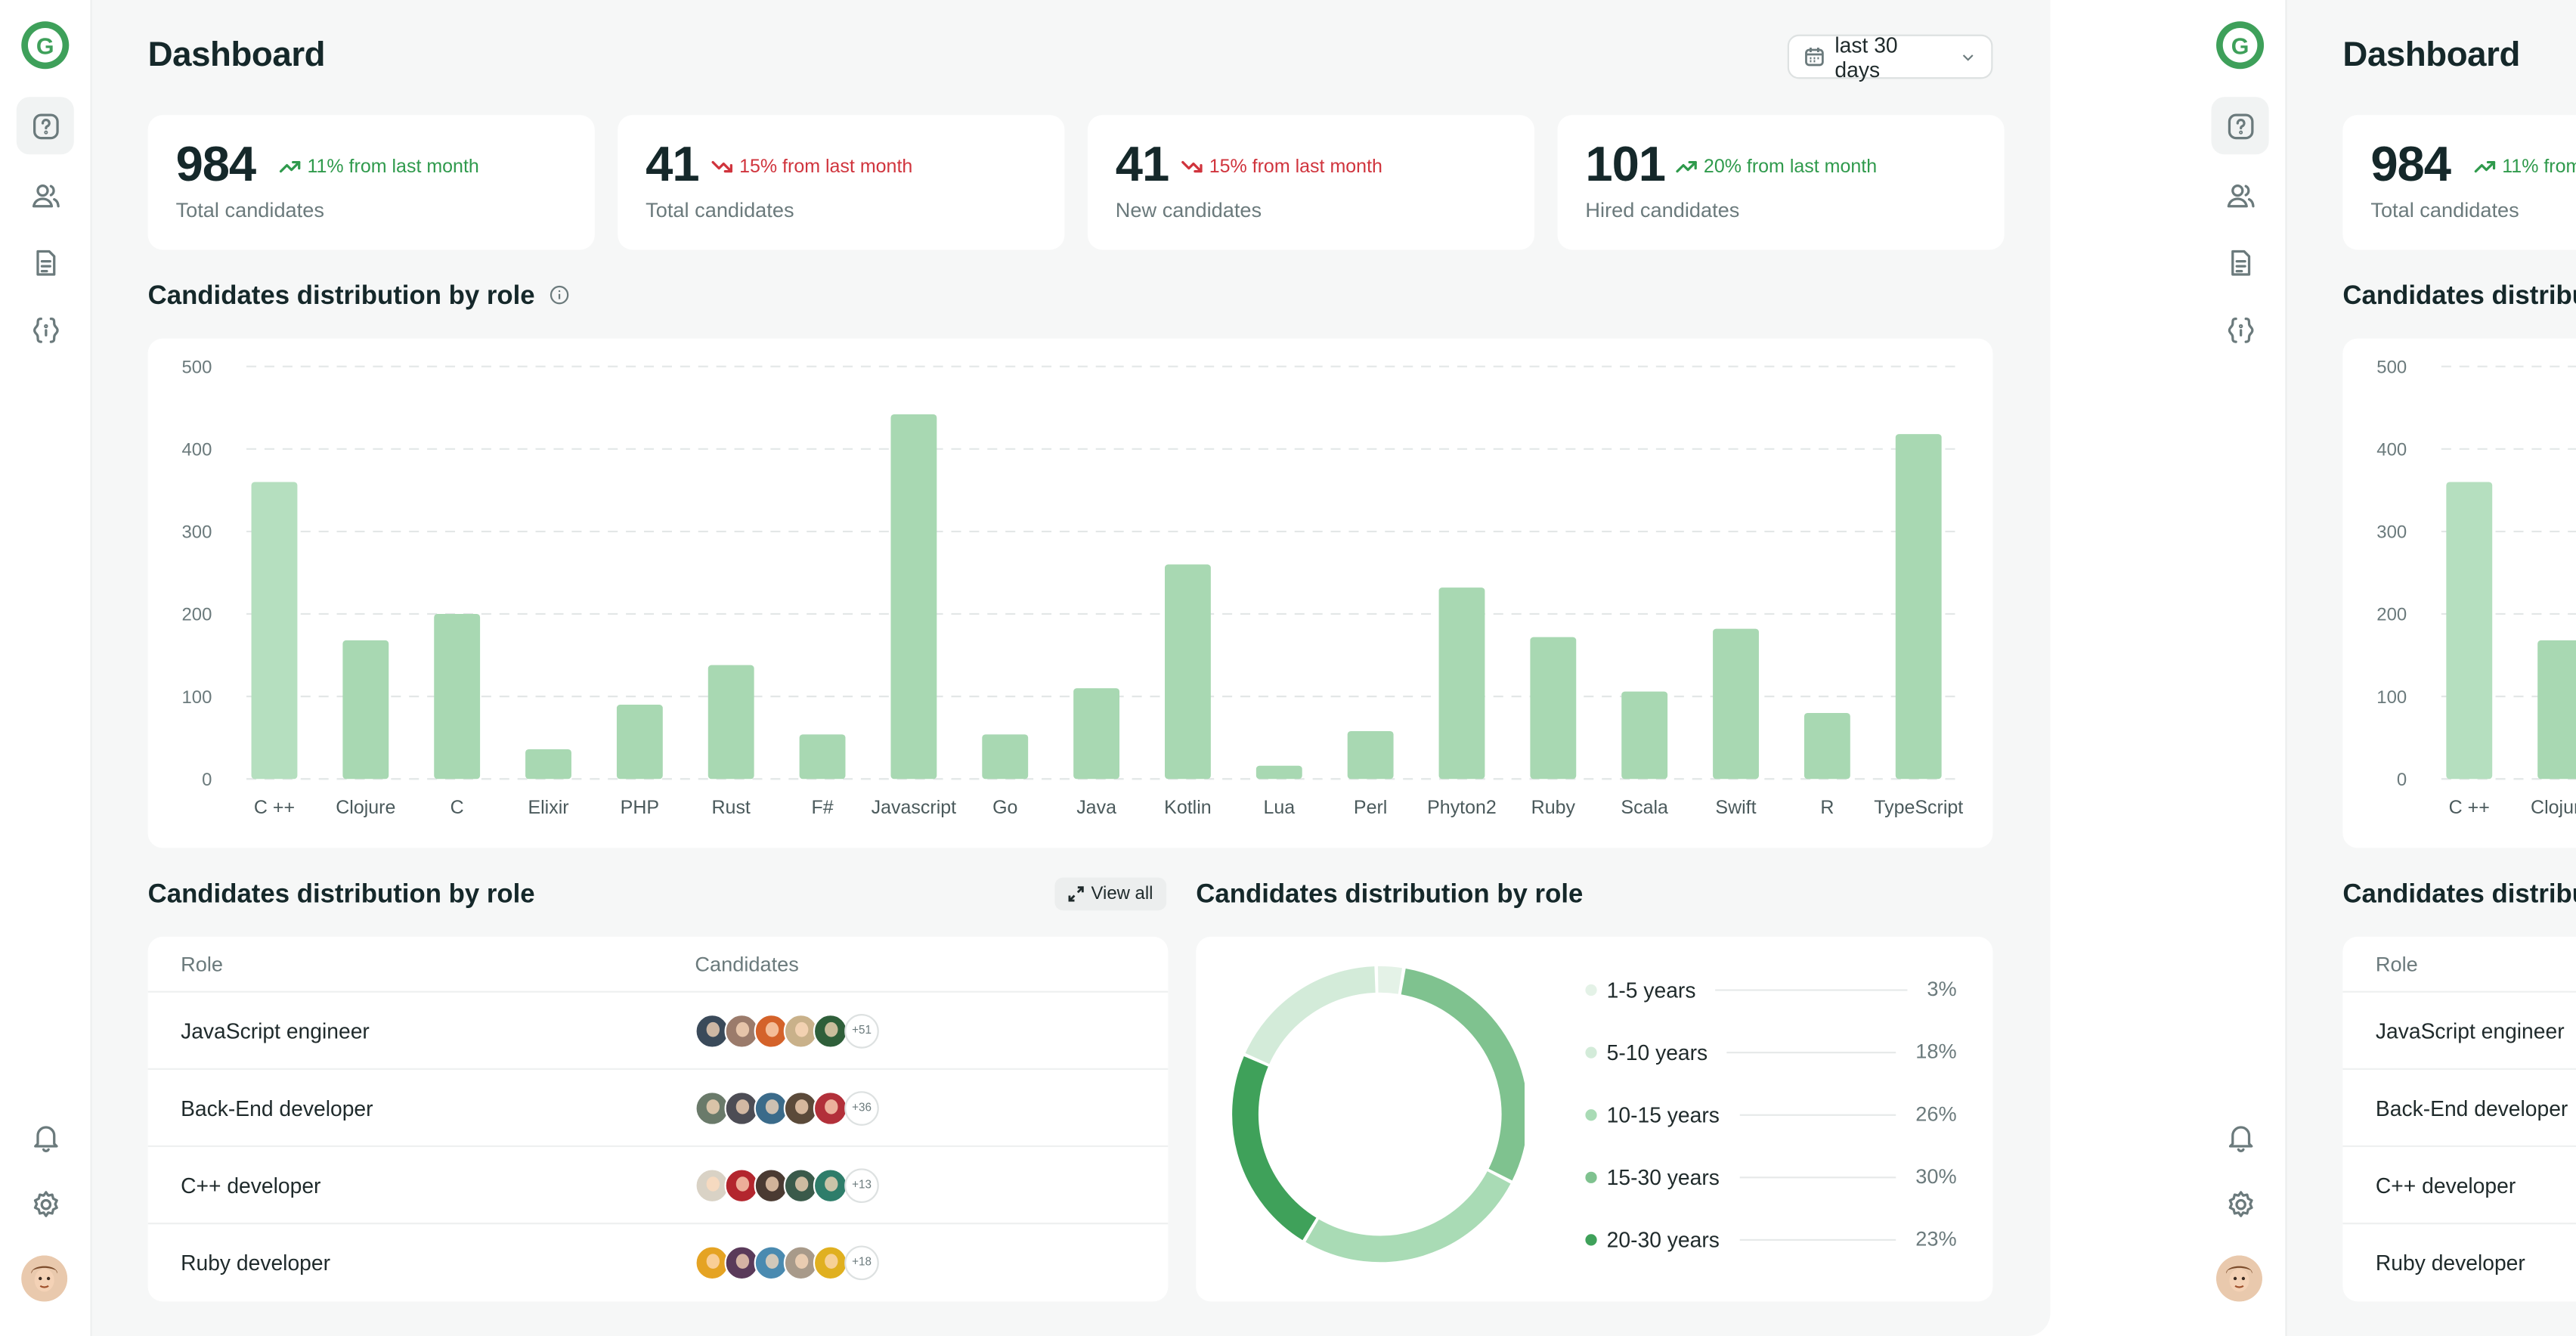 Image resolution: width=2576 pixels, height=1336 pixels. What do you see at coordinates (861, 1030) in the screenshot?
I see `more-count-badge: +51` at bounding box center [861, 1030].